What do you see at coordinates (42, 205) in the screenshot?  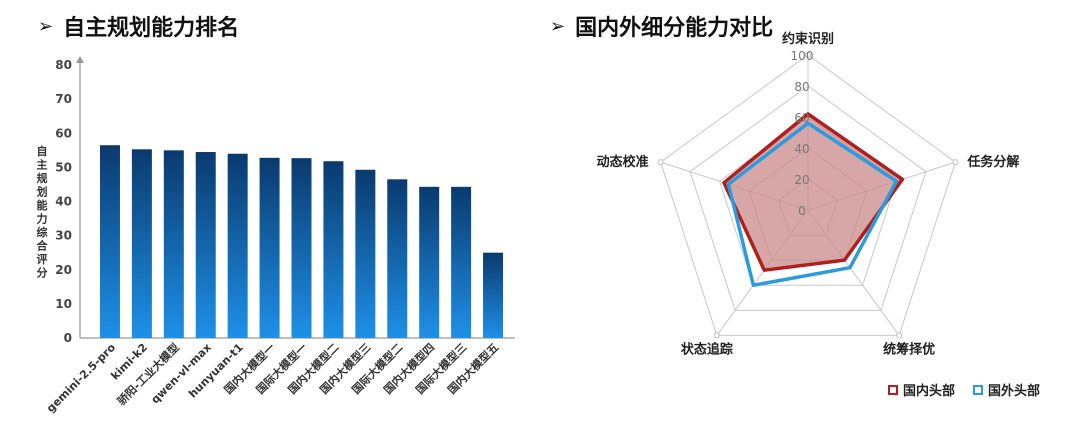 I see `y-axis-label-char: 能` at bounding box center [42, 205].